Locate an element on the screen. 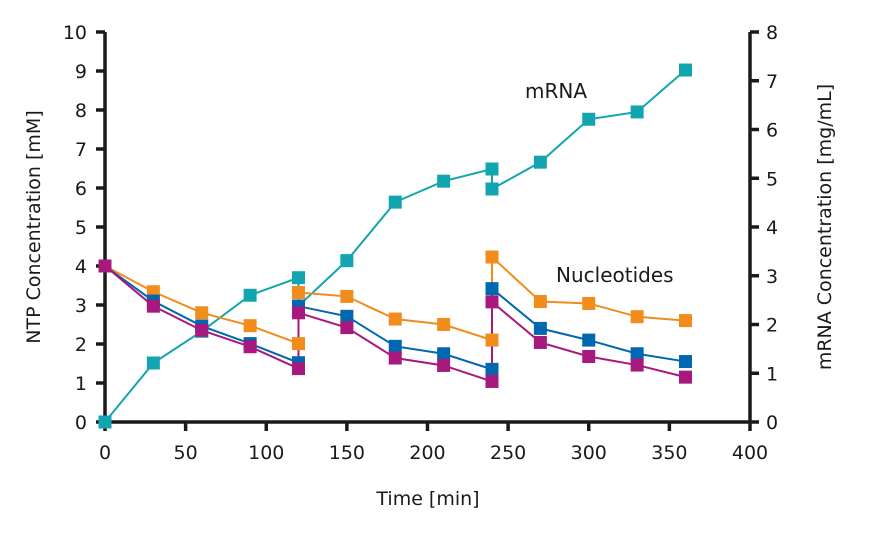 This screenshot has width=869, height=551. right-y-tick-label: 3 is located at coordinates (772, 277).